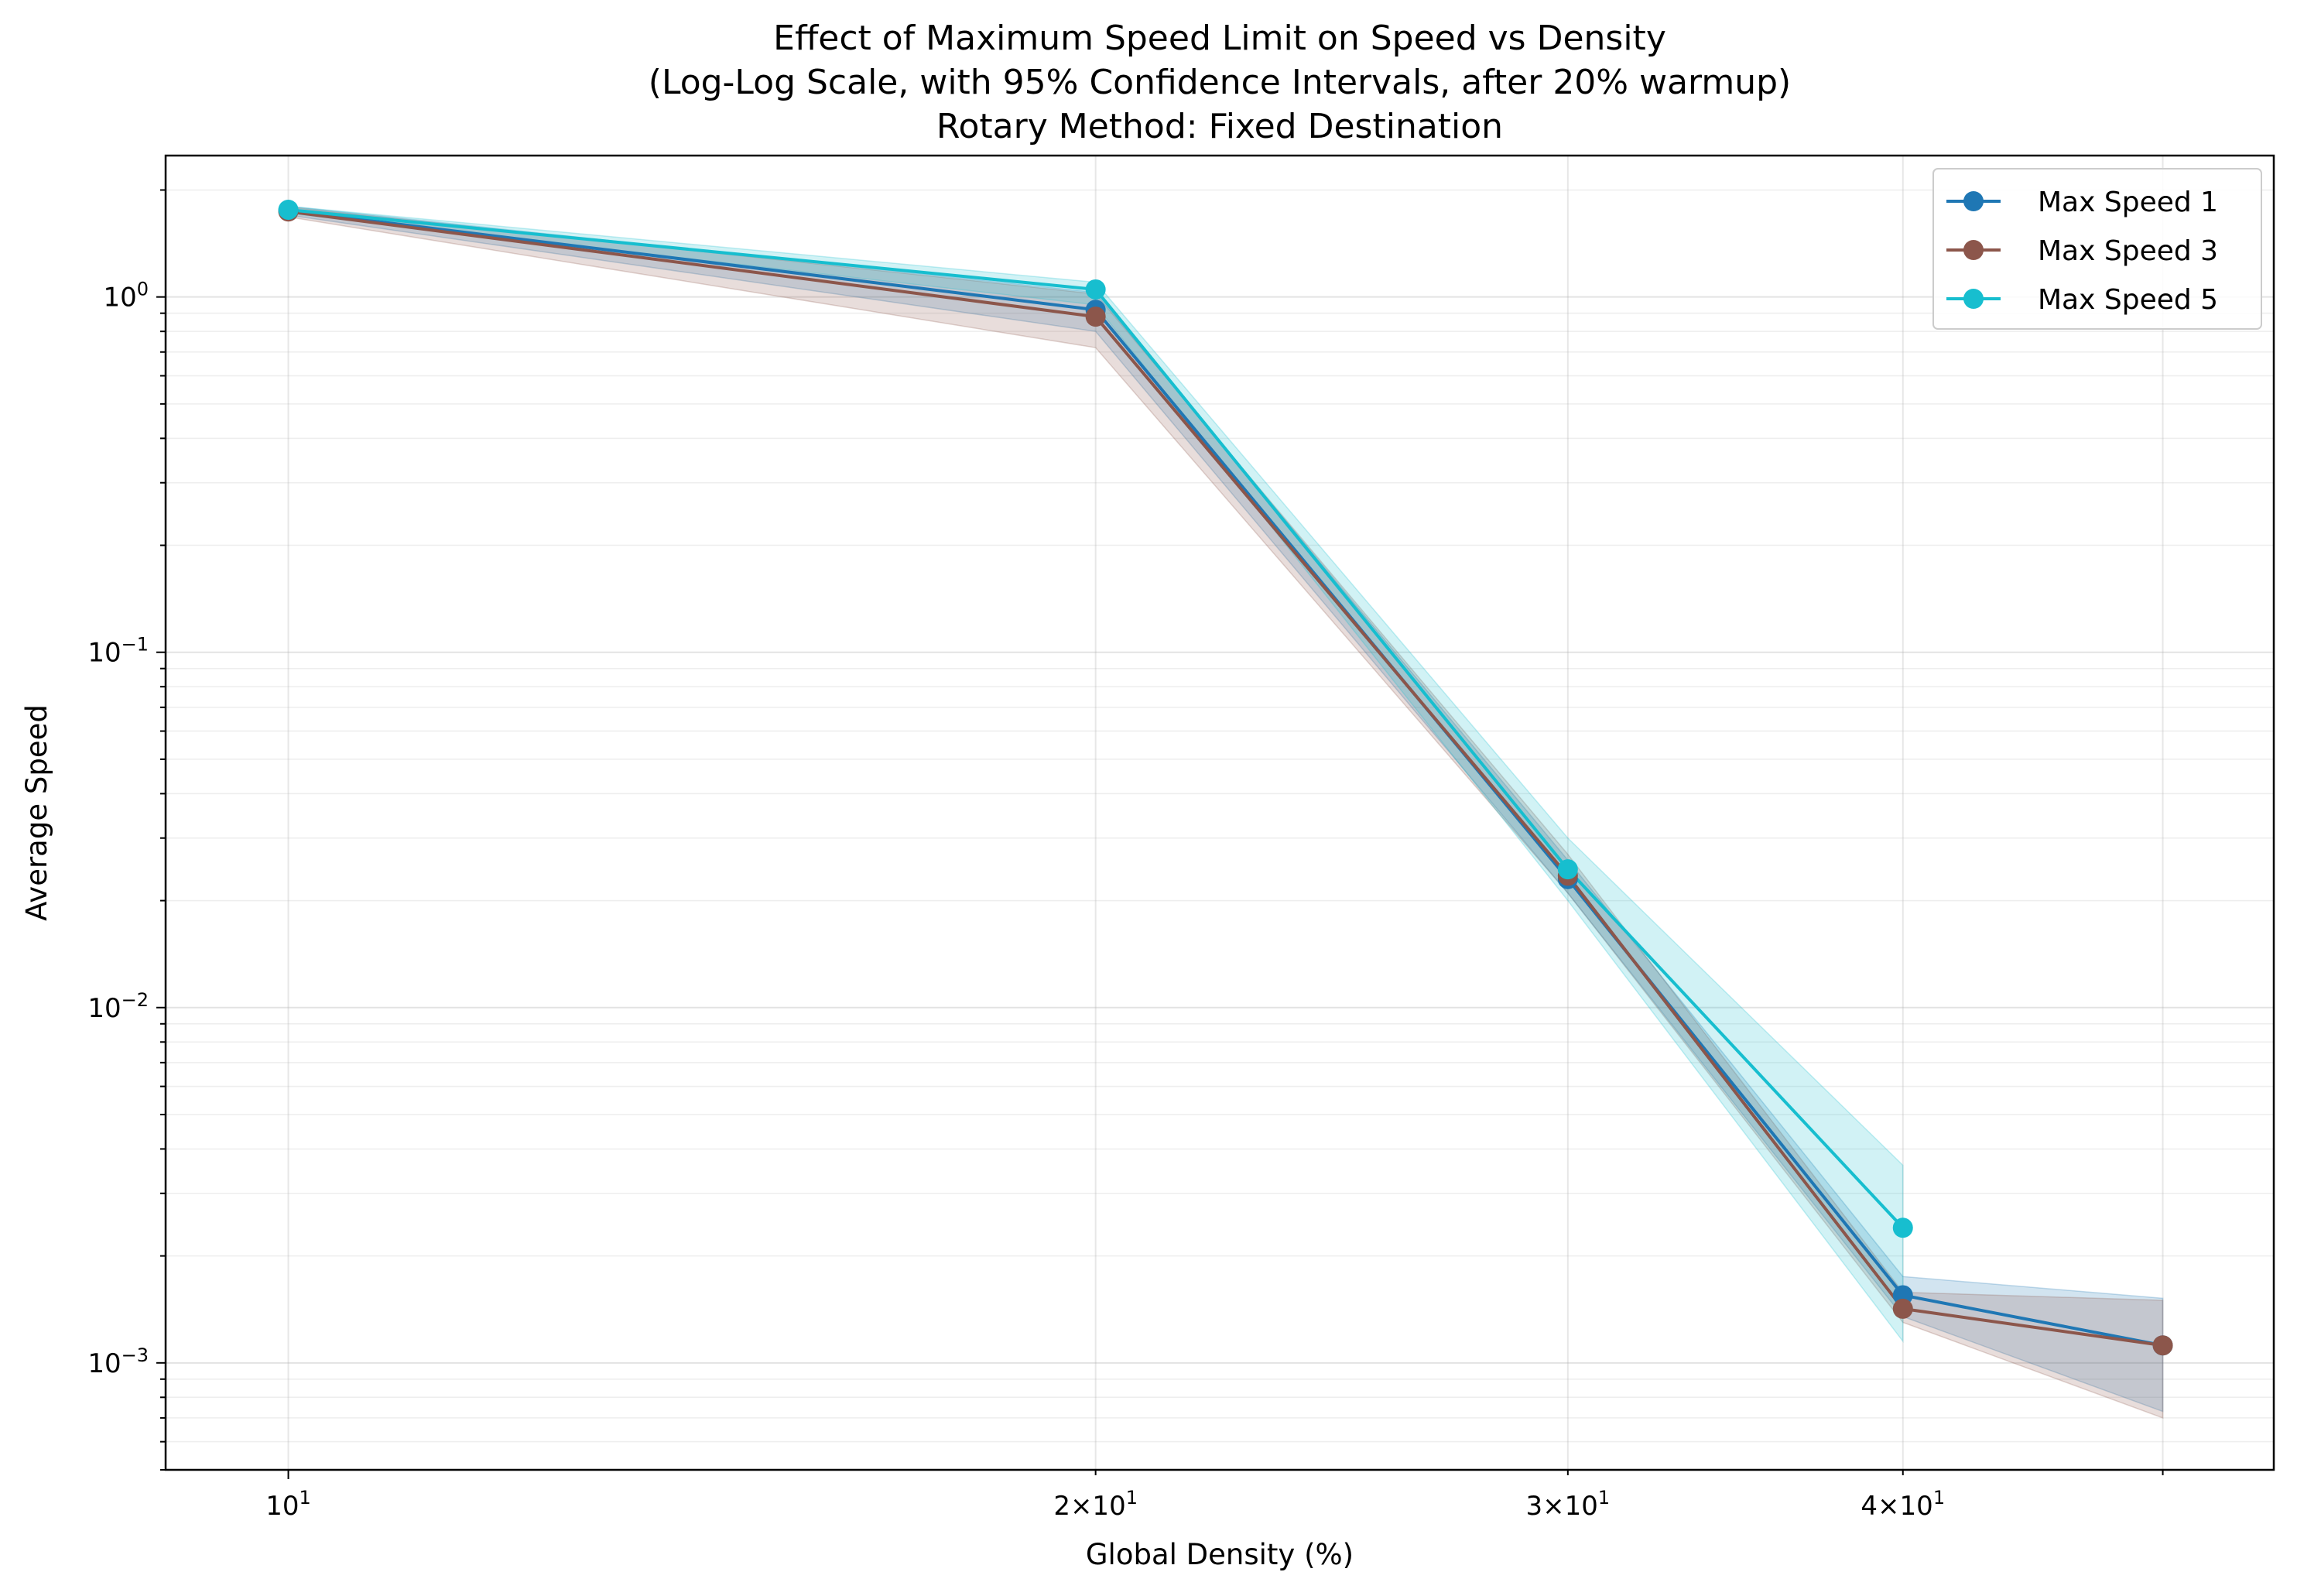 This screenshot has height=1596, width=2297. What do you see at coordinates (2128, 202) in the screenshot?
I see `legend-label: Max Speed 1` at bounding box center [2128, 202].